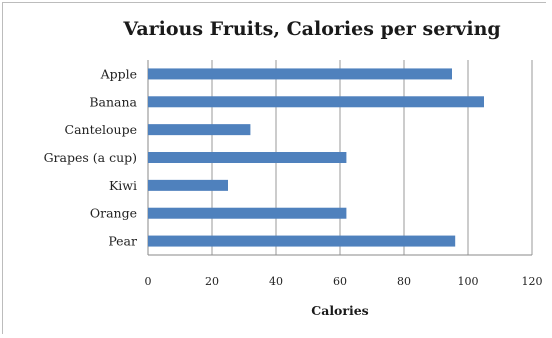 Image resolution: width=552 pixels, height=338 pixels. What do you see at coordinates (276, 281) in the screenshot?
I see `x-tick-label: 40` at bounding box center [276, 281].